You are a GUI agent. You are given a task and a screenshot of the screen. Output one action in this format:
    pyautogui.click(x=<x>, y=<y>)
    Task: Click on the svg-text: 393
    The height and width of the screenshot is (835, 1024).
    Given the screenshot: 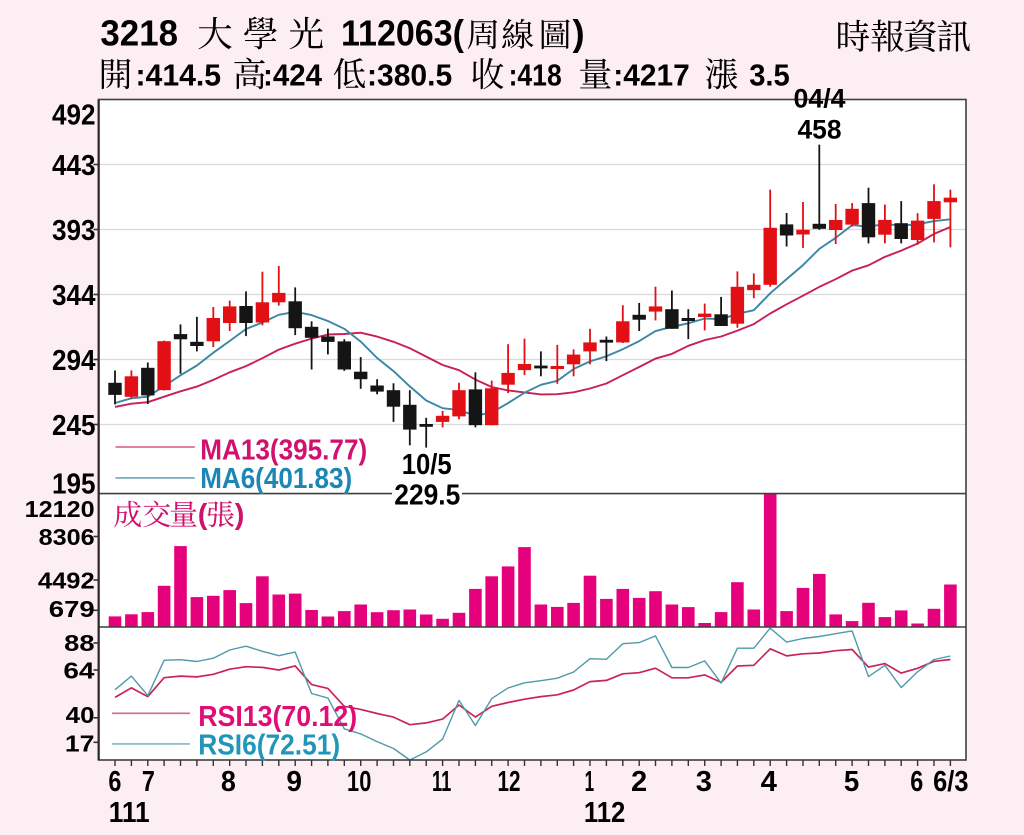 What is the action you would take?
    pyautogui.click(x=74, y=231)
    